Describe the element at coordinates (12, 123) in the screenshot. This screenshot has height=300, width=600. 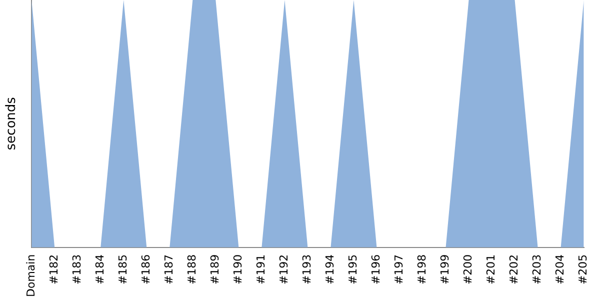
I see `y-axis-title: seconds` at that location.